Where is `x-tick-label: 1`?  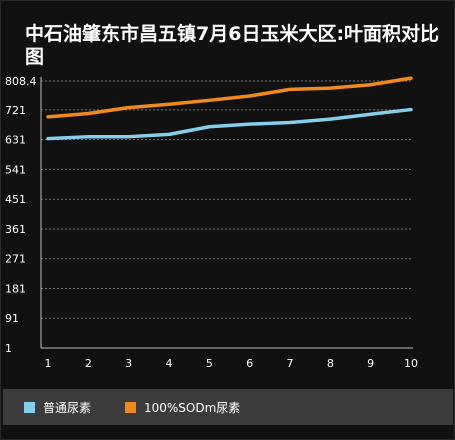
x-tick-label: 1 is located at coordinates (48, 363).